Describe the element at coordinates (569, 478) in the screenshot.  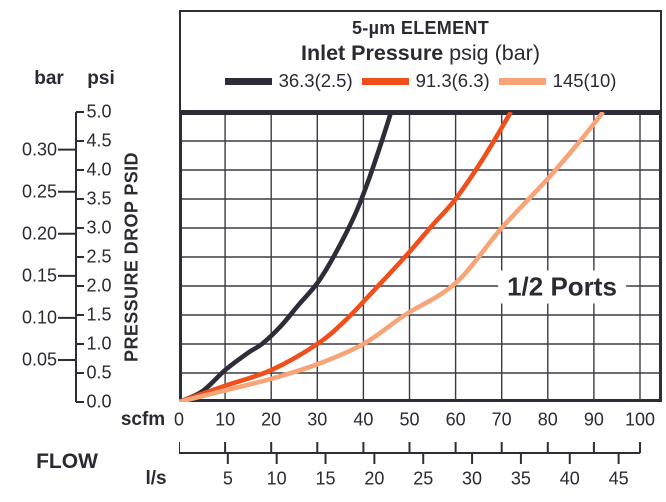
I see `ls-tick-label: 40` at that location.